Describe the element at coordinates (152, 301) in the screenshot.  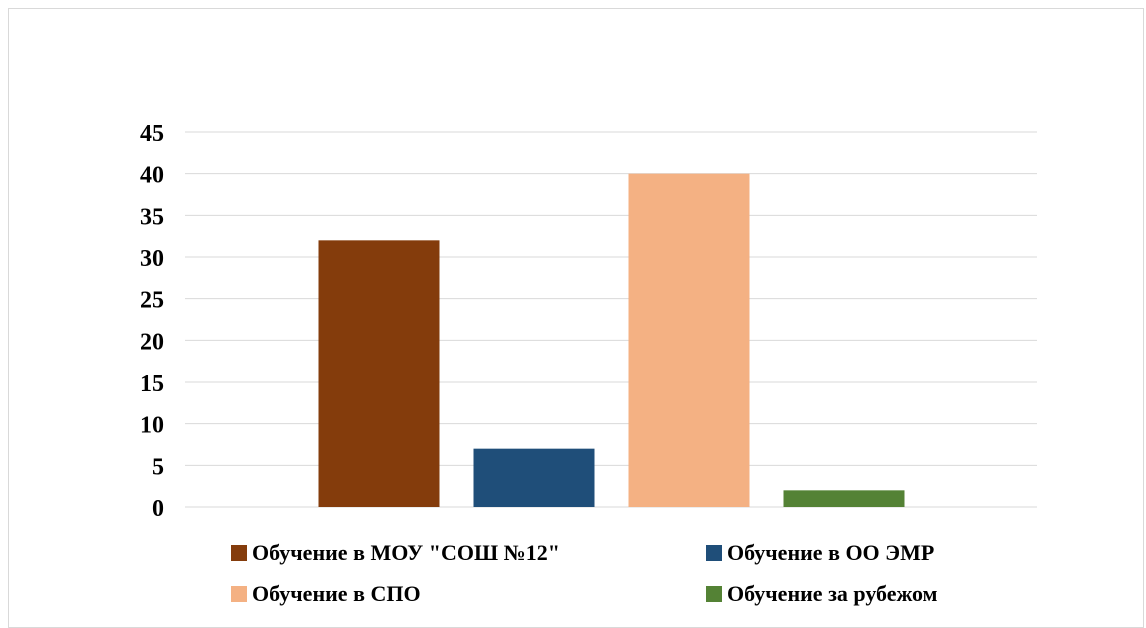
I see `y-tick-label: 25` at that location.